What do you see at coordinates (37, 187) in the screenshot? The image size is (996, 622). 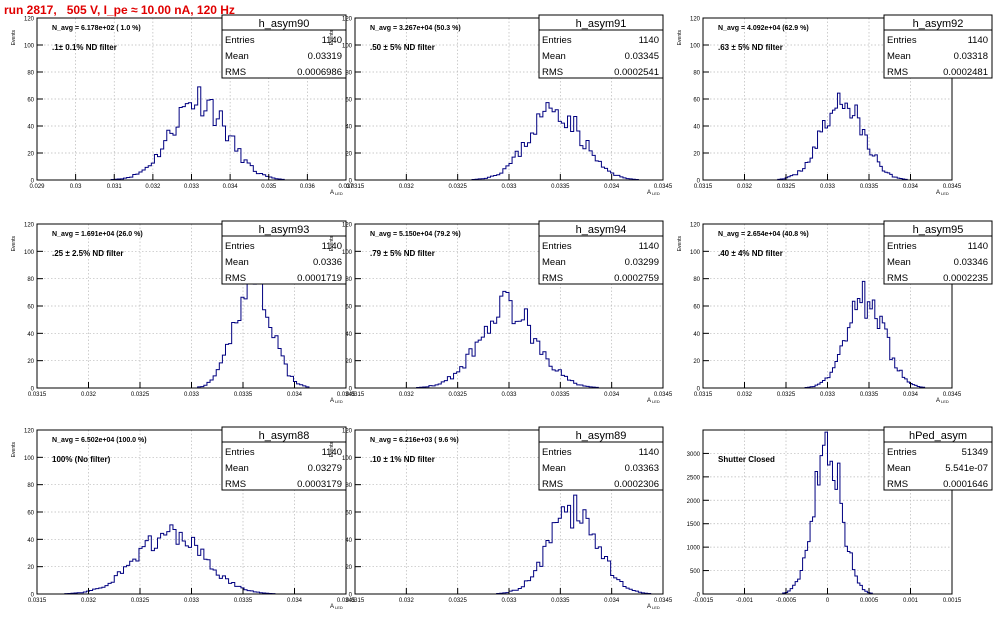 I see `x-tick-label: 0.029` at bounding box center [37, 187].